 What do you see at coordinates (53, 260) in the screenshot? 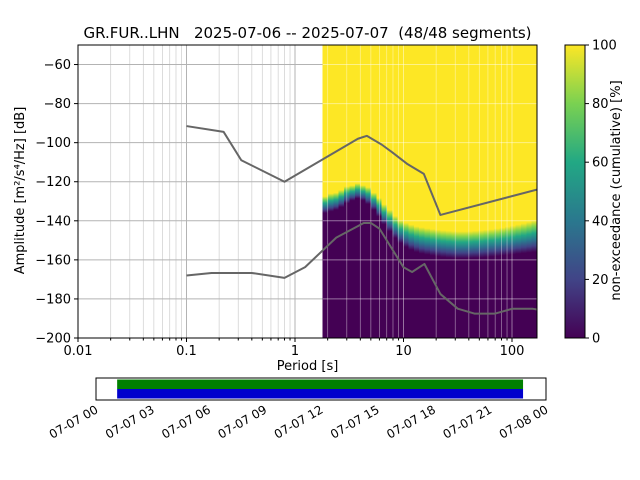
I see `y-tick-label: −160` at bounding box center [53, 260].